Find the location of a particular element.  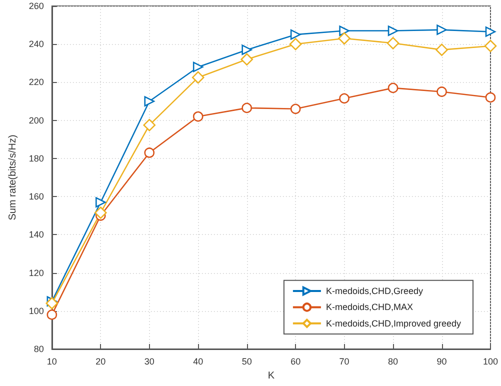

y-tick-label: 240 is located at coordinates (36, 44).